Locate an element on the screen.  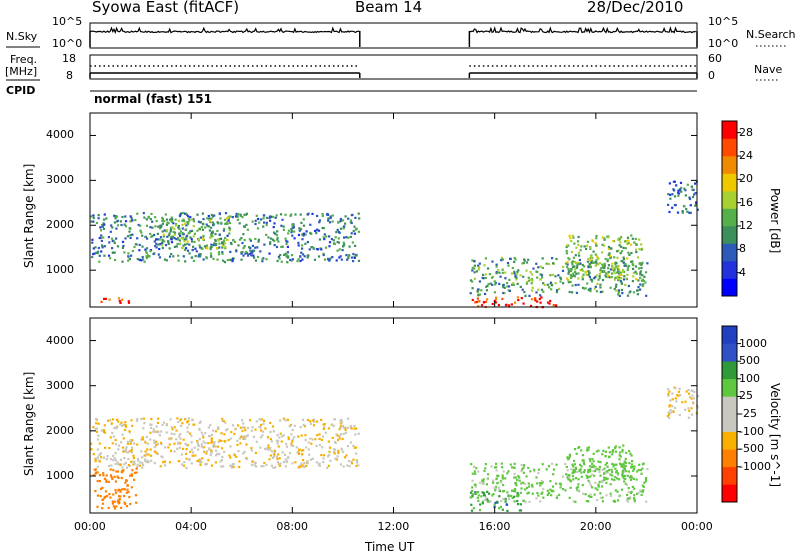
y-tick-label: 4000 is located at coordinates (60, 340).